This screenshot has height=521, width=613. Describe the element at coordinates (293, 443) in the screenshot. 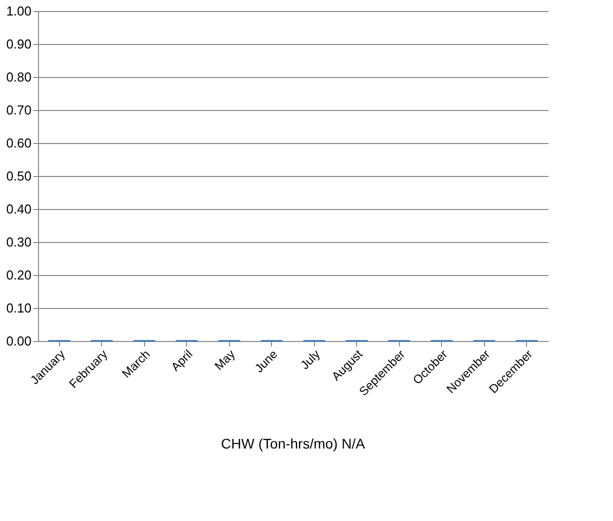

I see `text: CHW (Ton-hrs/mo) N/A` at that location.